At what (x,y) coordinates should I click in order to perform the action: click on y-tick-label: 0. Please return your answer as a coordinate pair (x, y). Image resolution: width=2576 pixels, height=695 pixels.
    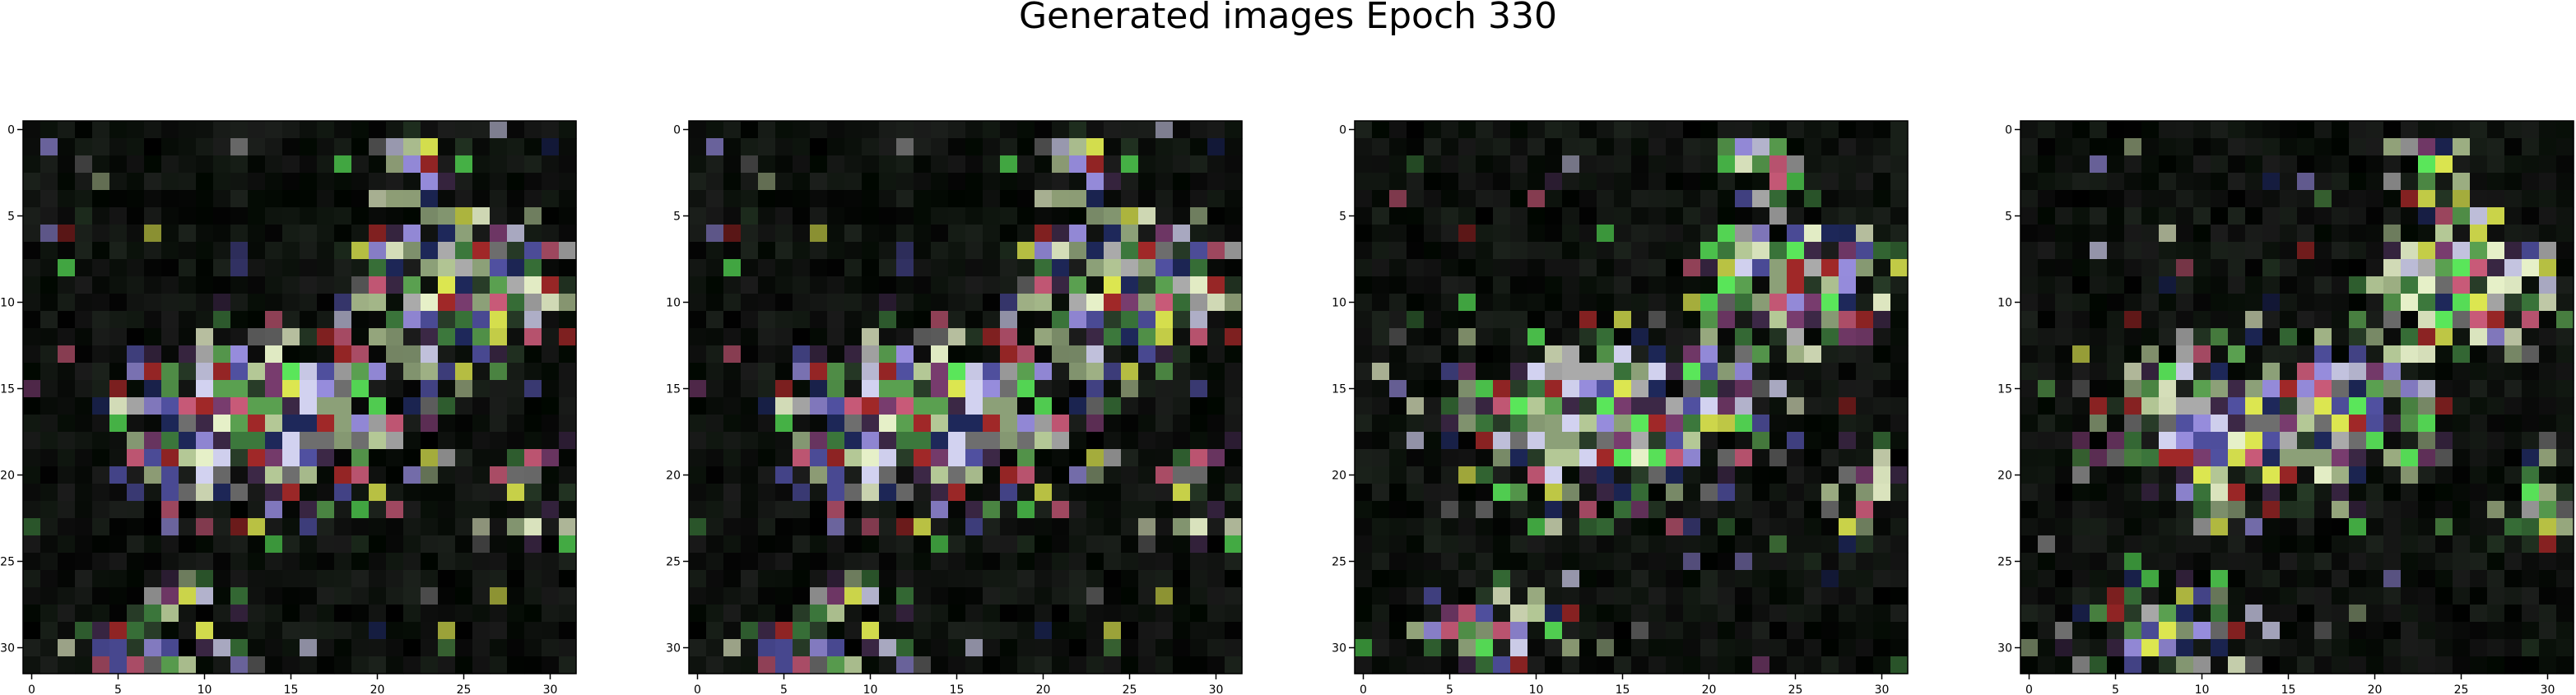
    Looking at the image, I should click on (1342, 130).